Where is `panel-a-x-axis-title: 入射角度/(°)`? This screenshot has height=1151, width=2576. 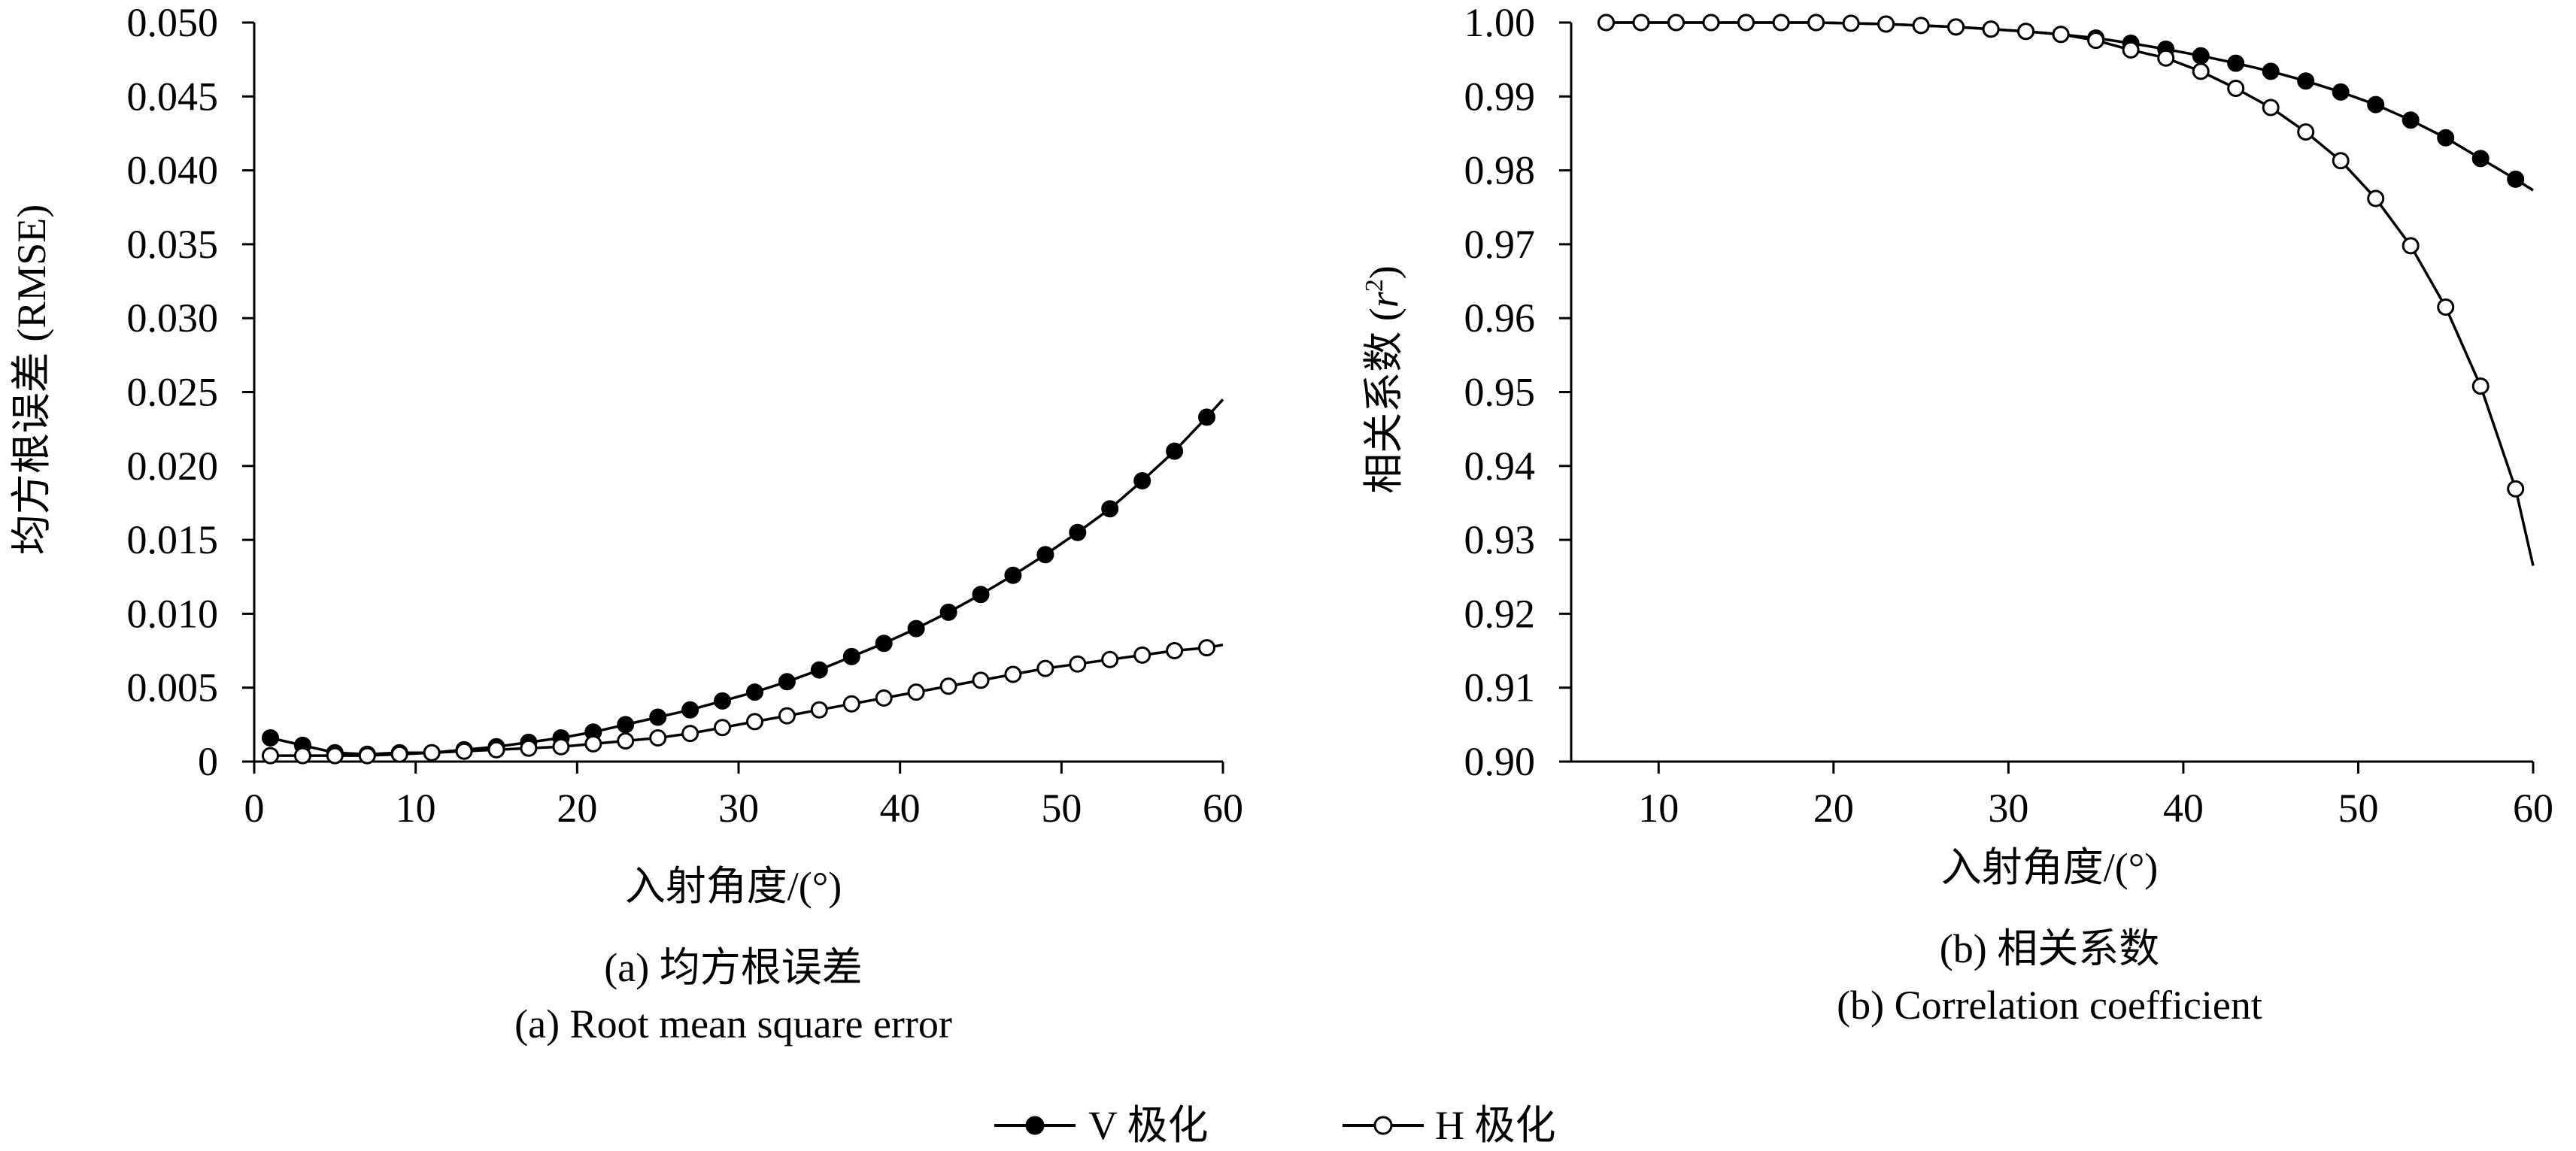
panel-a-x-axis-title: 入射角度/(°) is located at coordinates (733, 886).